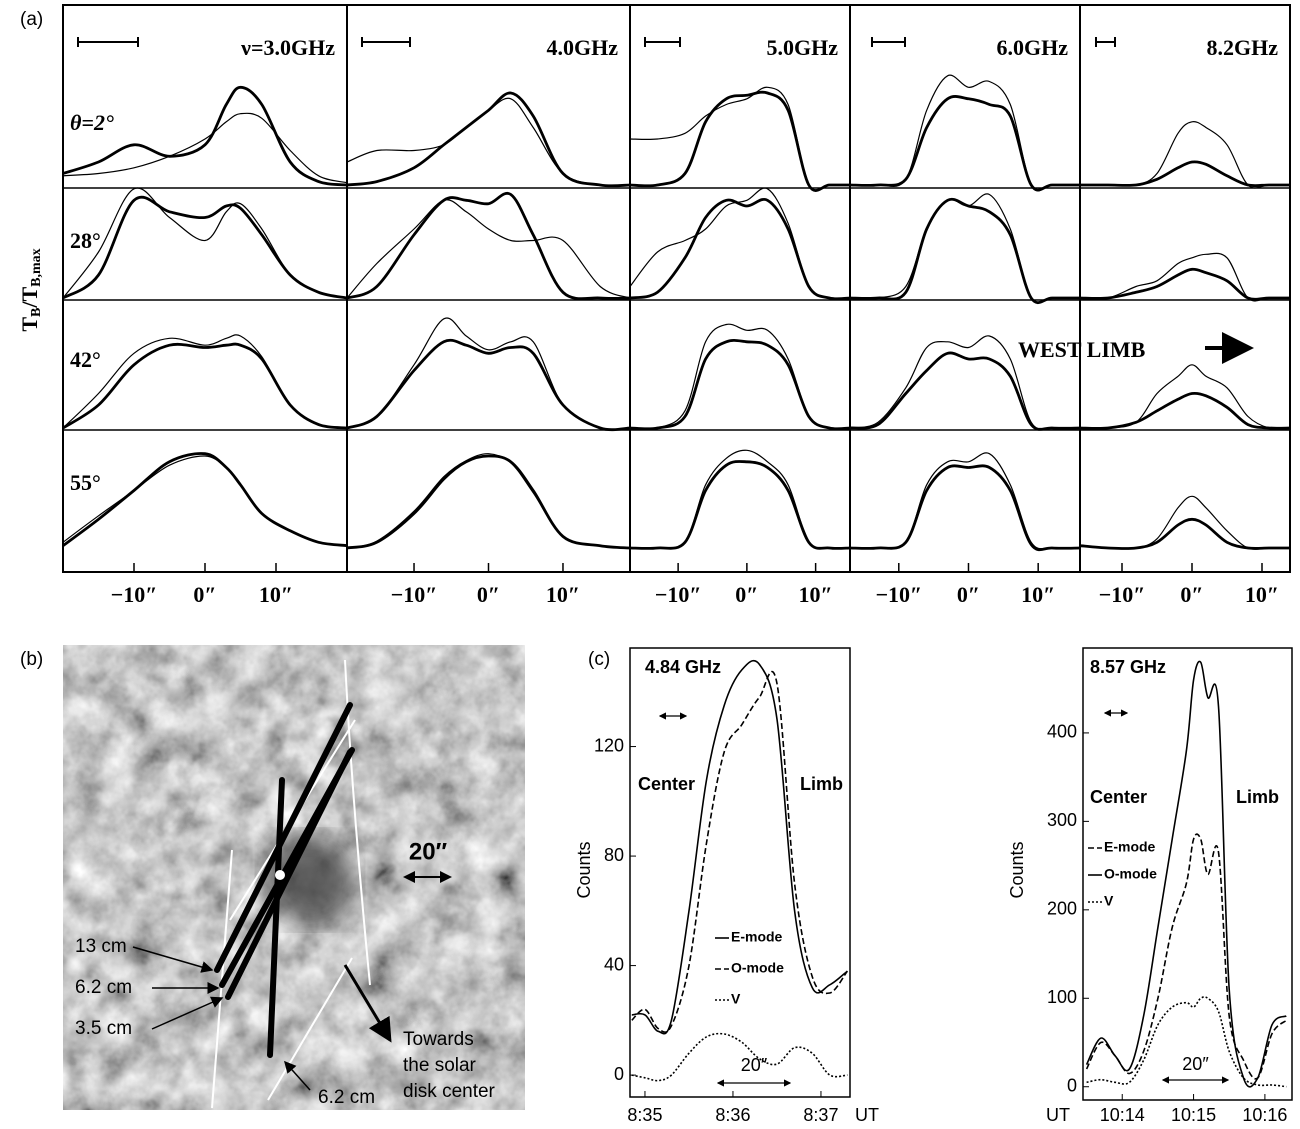  I want to click on legend-label: O-mode, so click(757, 968).